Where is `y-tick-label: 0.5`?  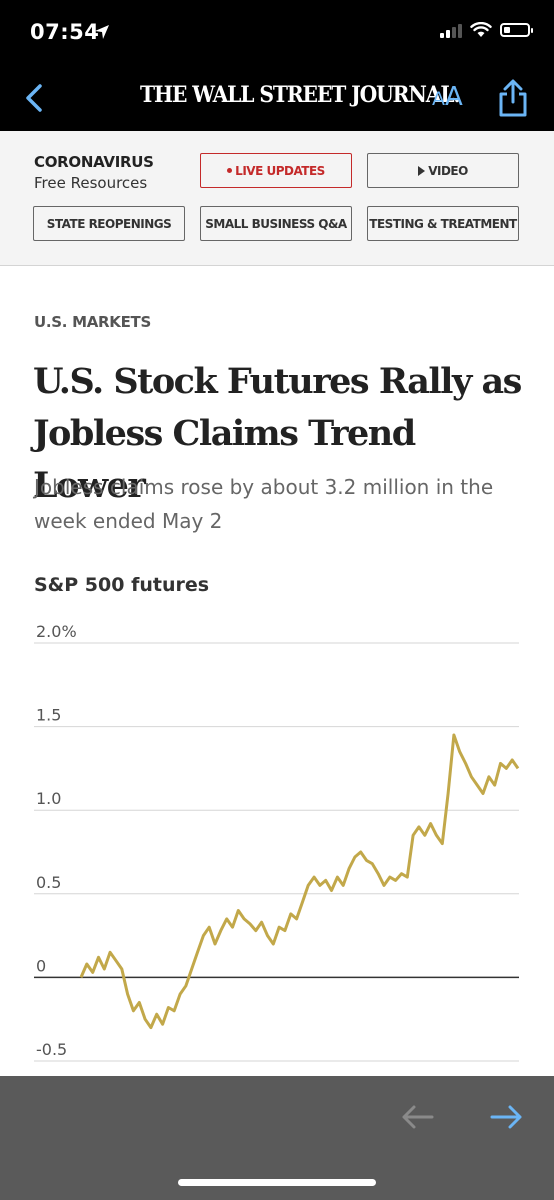
y-tick-label: 0.5 is located at coordinates (48, 882).